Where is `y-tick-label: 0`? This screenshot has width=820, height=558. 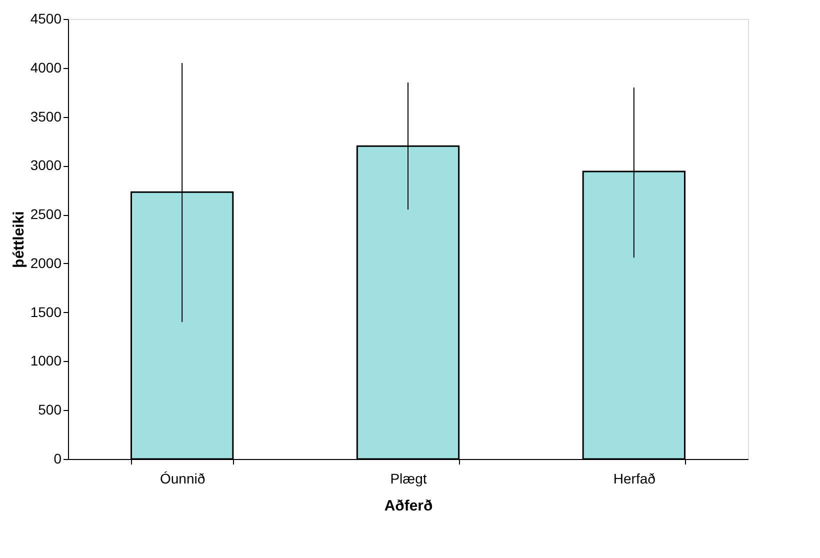
y-tick-label: 0 is located at coordinates (58, 458).